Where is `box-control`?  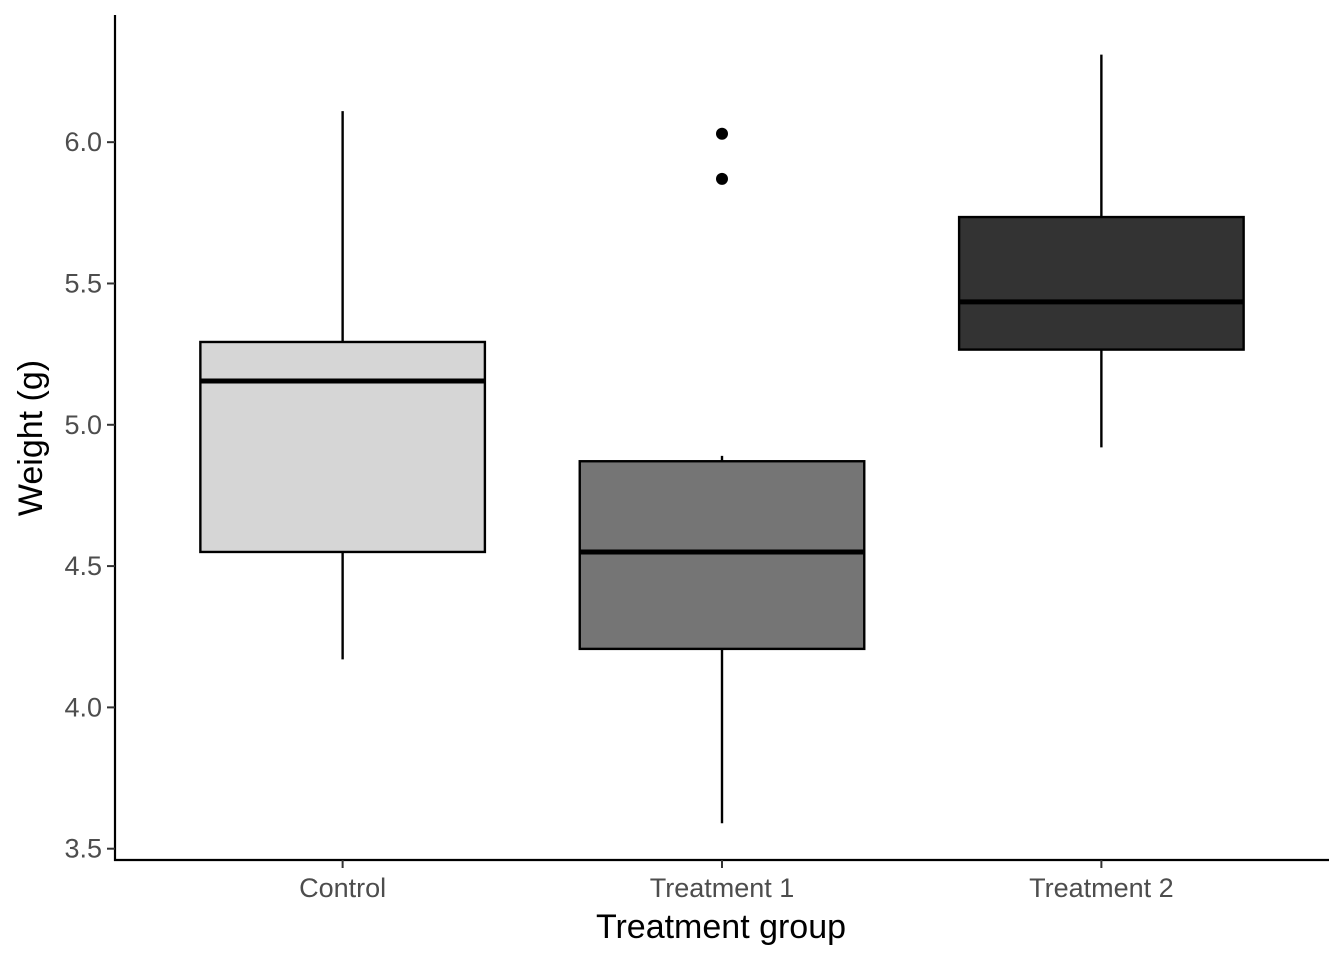 box-control is located at coordinates (343, 385).